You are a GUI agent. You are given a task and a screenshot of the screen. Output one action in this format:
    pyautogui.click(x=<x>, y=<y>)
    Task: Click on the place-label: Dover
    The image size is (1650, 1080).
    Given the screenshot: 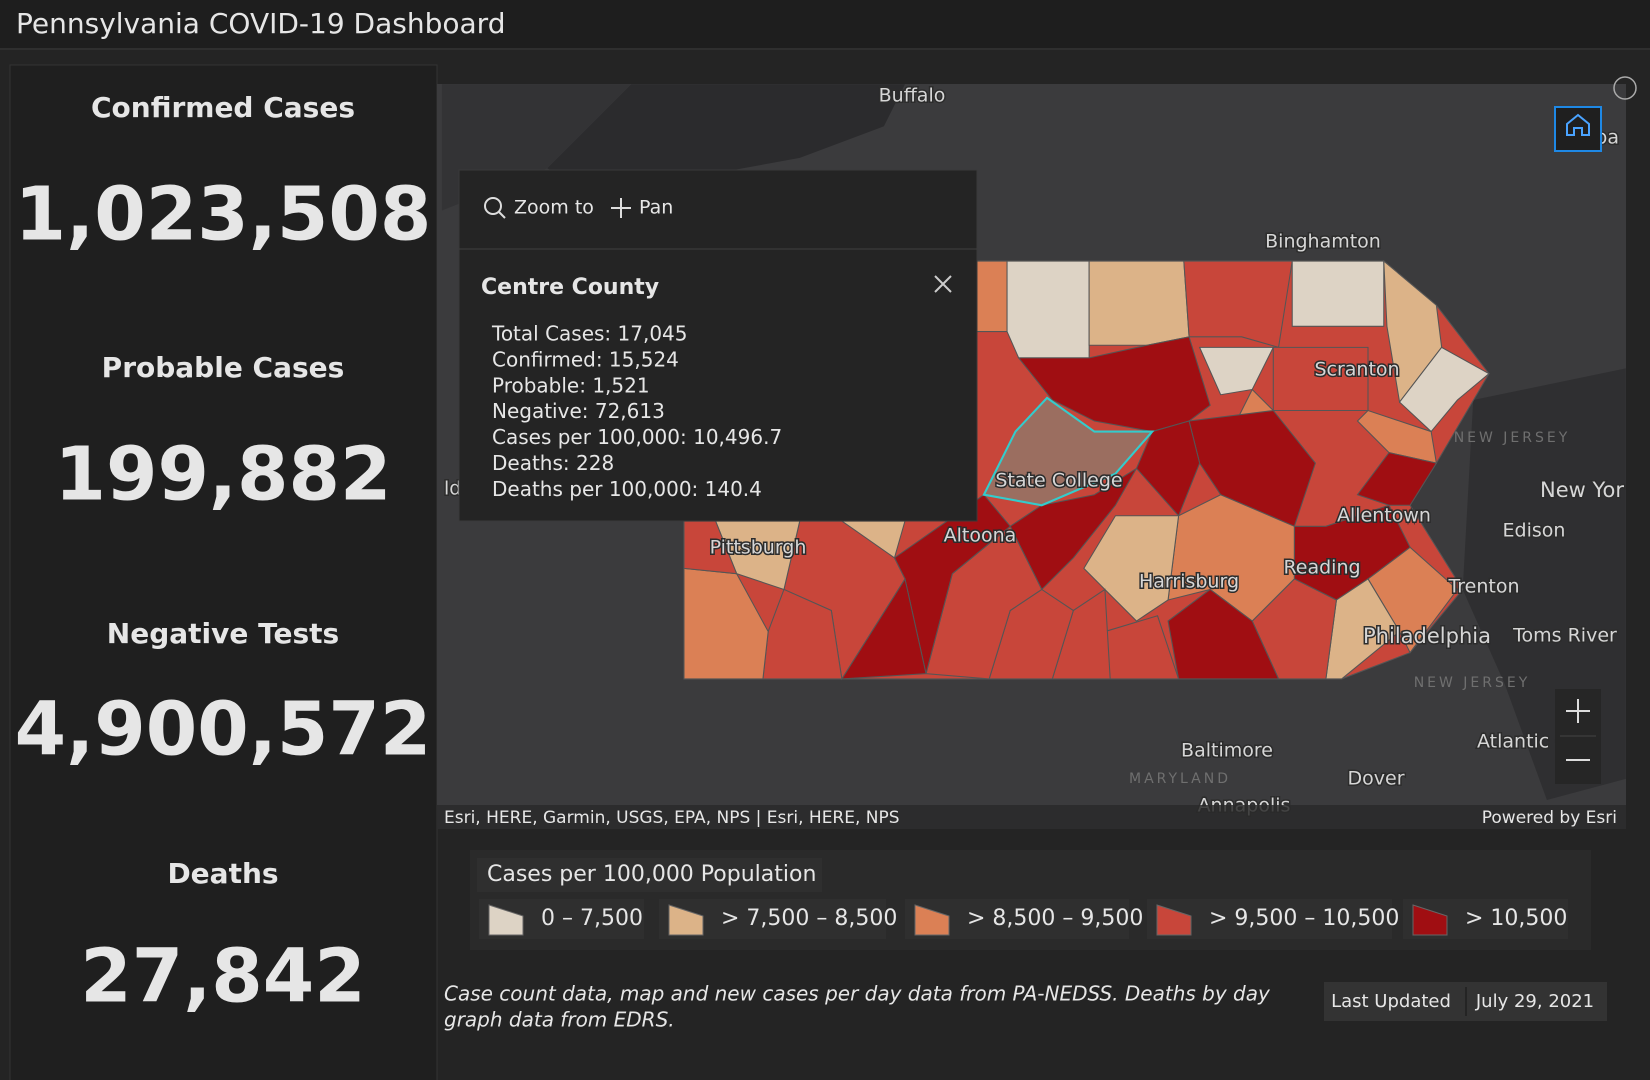 What is the action you would take?
    pyautogui.click(x=1376, y=779)
    